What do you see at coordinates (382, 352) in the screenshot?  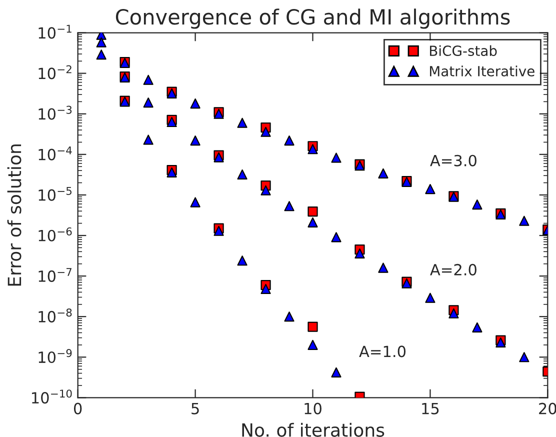 I see `annotation: A=1.0` at bounding box center [382, 352].